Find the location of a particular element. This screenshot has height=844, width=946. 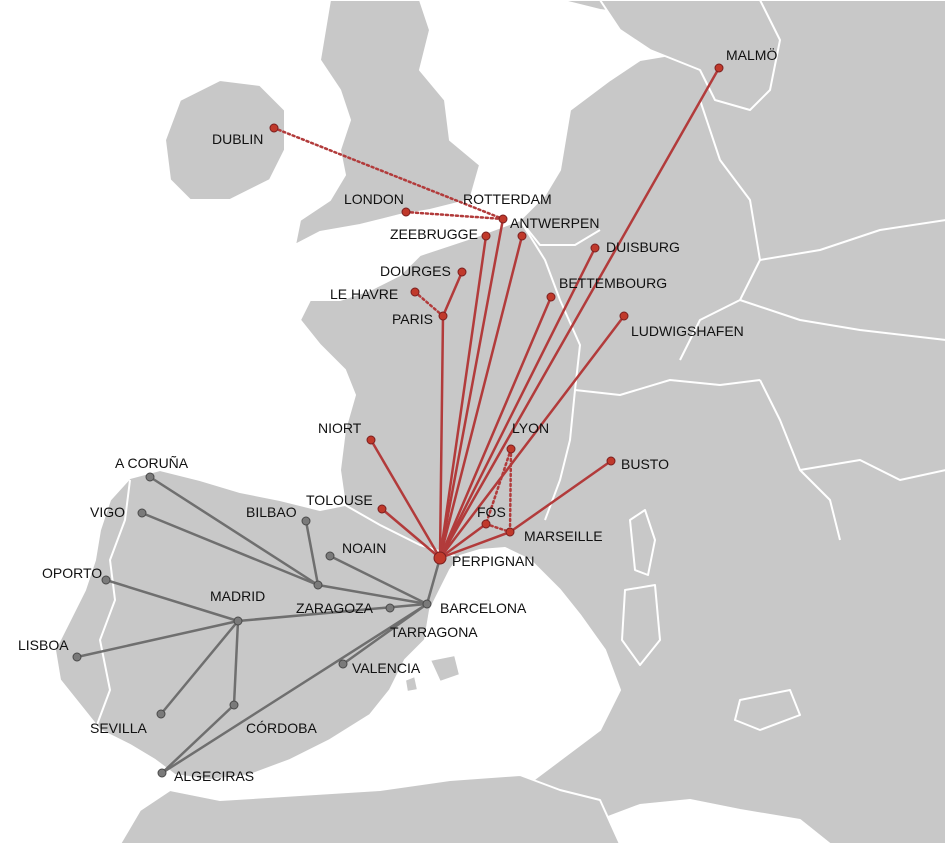

route-madrid-lisboa is located at coordinates (157, 639).